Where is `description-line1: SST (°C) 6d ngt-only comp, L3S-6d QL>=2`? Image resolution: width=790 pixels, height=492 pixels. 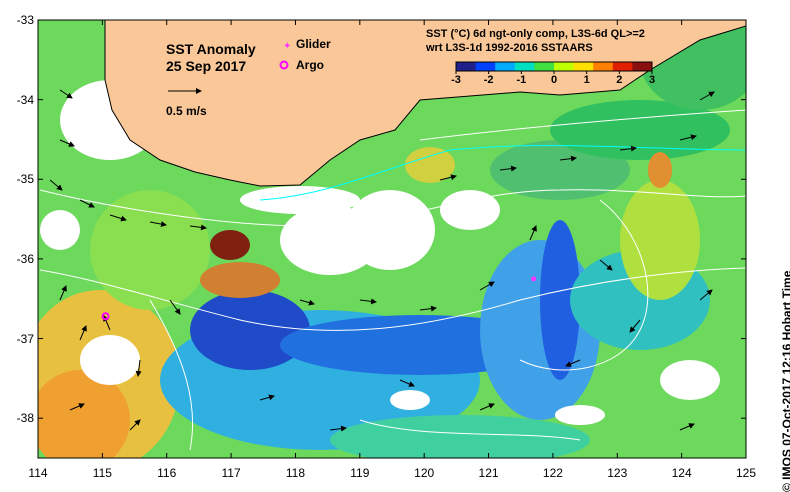 description-line1: SST (°C) 6d ngt-only comp, L3S-6d QL>=2 is located at coordinates (535, 34).